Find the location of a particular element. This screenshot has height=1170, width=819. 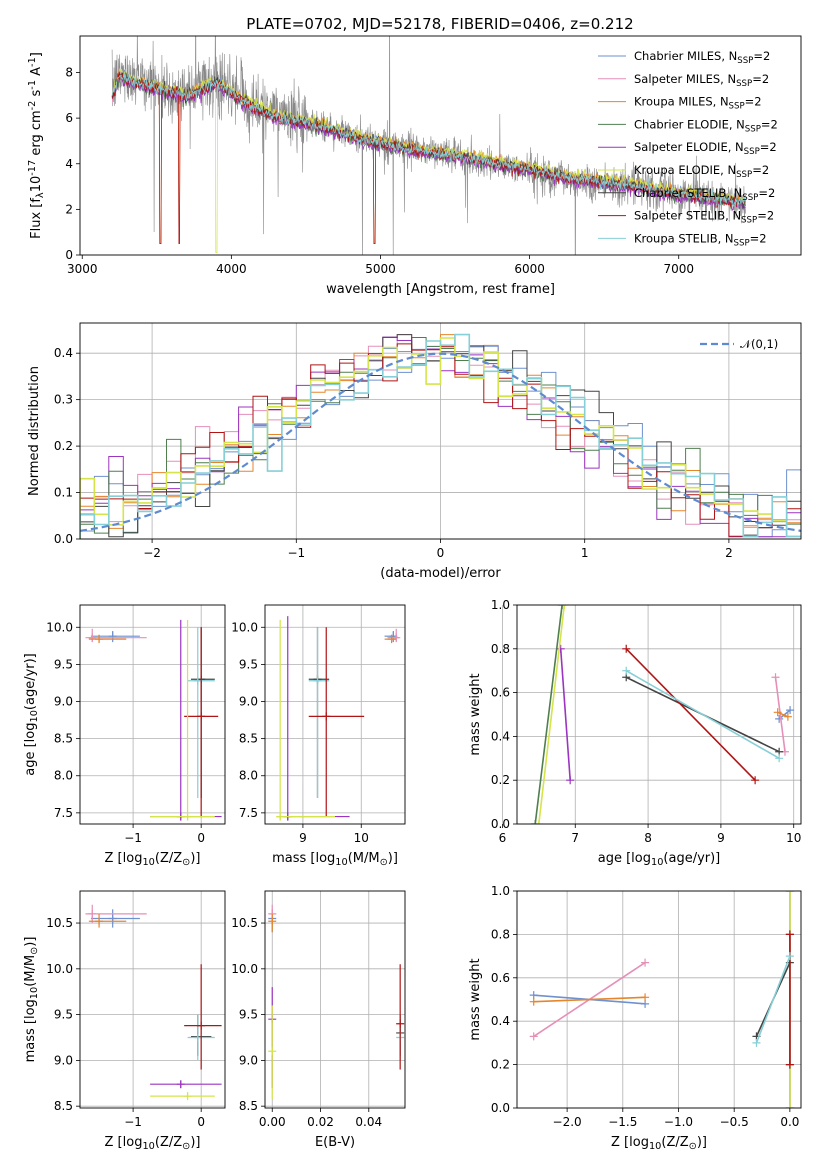

y-tick-label: 0.2 is located at coordinates (63, 446).